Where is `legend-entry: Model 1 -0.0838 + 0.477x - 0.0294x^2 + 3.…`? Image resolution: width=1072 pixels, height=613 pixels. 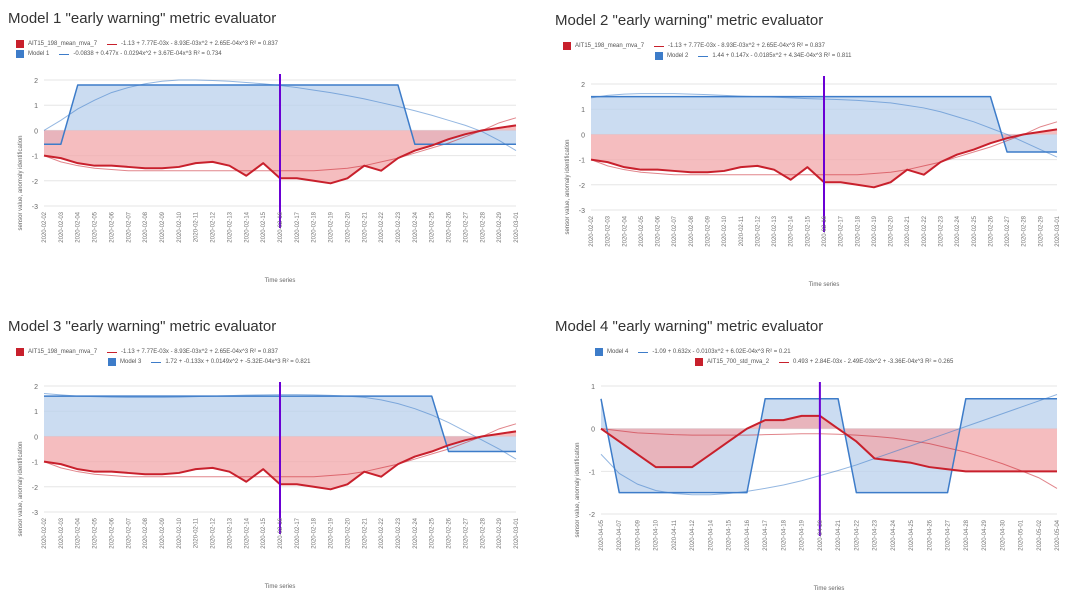
legend-entry: Model 1 -0.0838 + 0.477x - 0.0294x^2 + 3.… is located at coordinates (119, 54).